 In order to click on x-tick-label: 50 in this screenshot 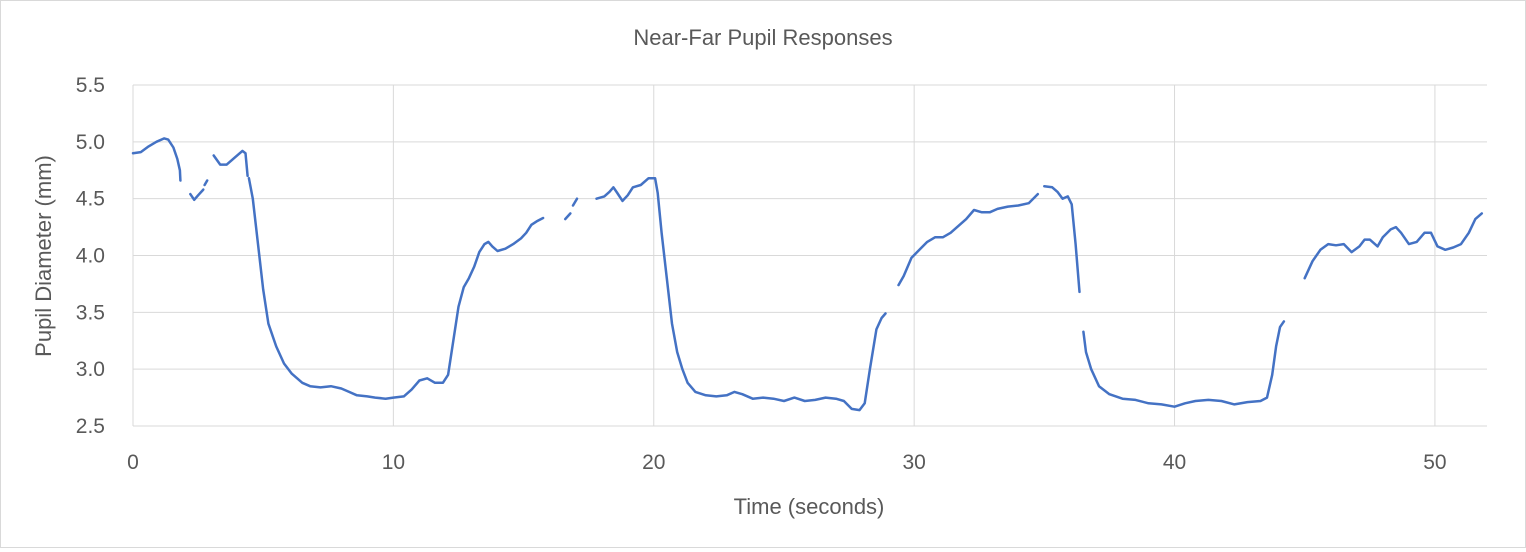, I will do `click(1434, 462)`.